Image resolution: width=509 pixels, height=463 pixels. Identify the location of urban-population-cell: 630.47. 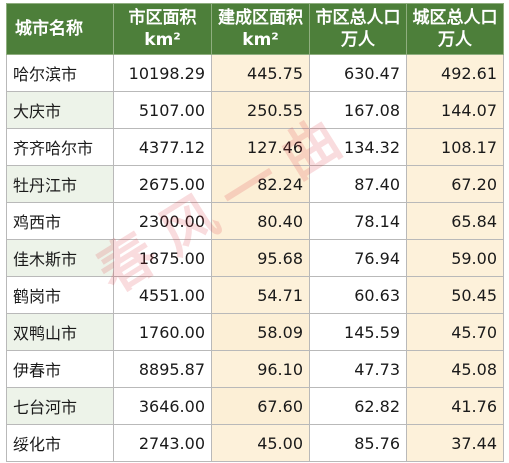
(358, 73).